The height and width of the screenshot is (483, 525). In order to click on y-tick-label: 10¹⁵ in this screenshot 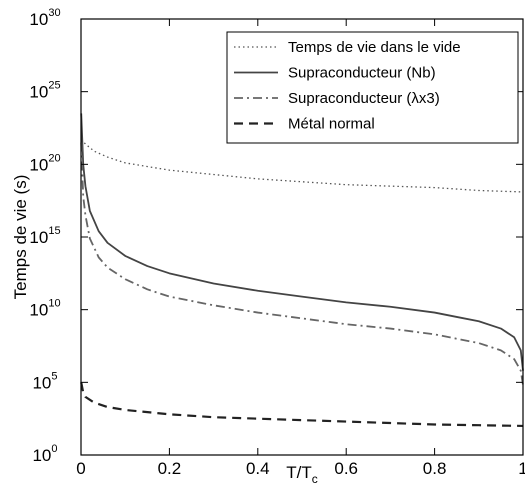, I will do `click(44, 236)`.